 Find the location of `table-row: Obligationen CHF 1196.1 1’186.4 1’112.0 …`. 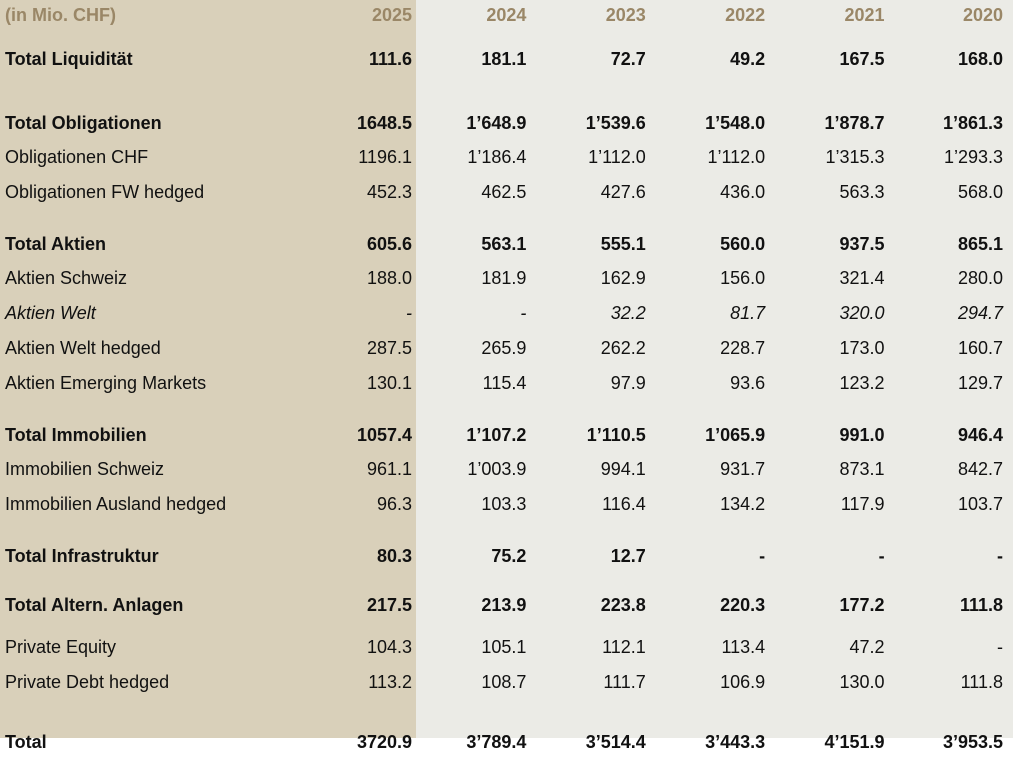

table-row: Obligationen CHF 1196.1 1’186.4 1’112.0 … is located at coordinates (506, 157).